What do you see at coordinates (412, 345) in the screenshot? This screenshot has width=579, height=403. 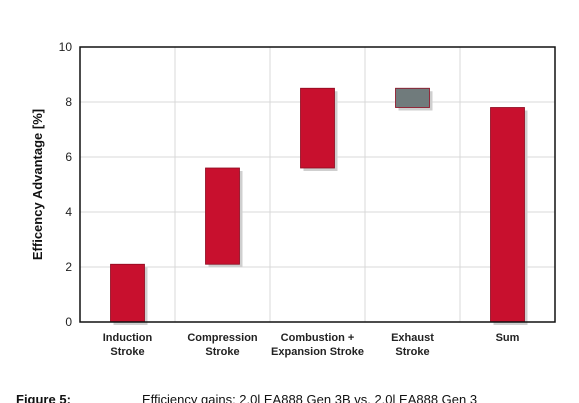 I see `x-category-label: Exhaust Stroke` at bounding box center [412, 345].